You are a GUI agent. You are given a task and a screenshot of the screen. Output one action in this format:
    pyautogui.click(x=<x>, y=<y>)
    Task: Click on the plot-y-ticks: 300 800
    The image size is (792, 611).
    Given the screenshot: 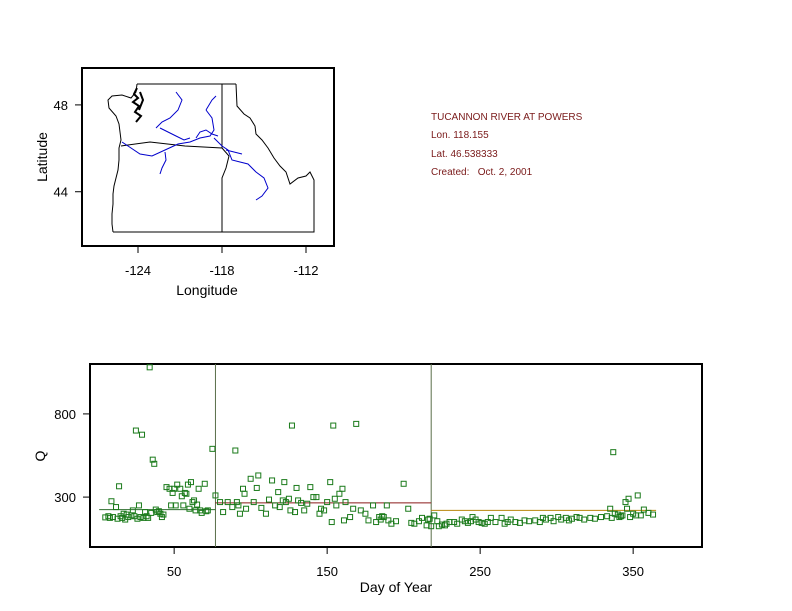 What is the action you would take?
    pyautogui.click(x=72, y=456)
    